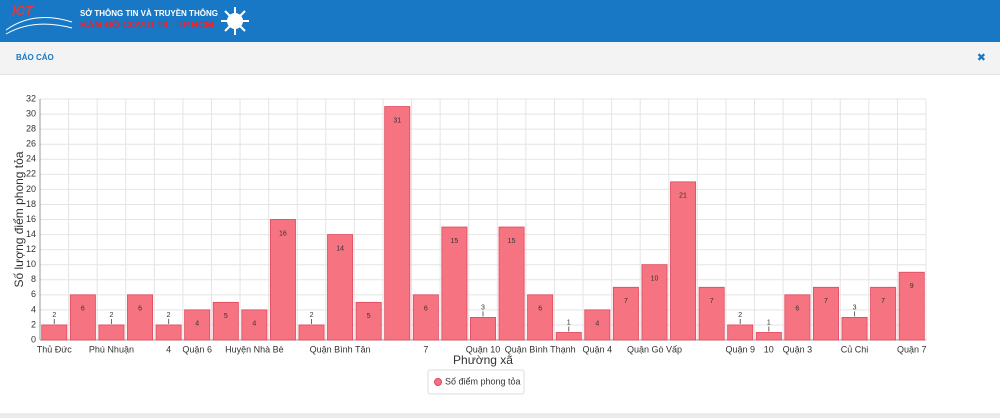 Image resolution: width=1000 pixels, height=418 pixels. What do you see at coordinates (31, 249) in the screenshot?
I see `y-tick-label: 12` at bounding box center [31, 249].